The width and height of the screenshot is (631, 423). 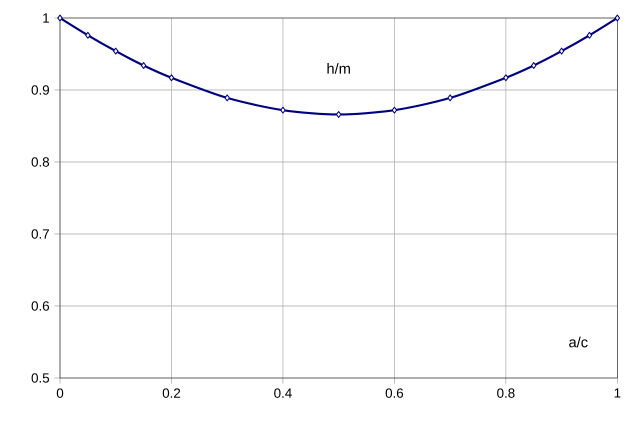 I want to click on x-tick-label: 1, so click(x=617, y=393).